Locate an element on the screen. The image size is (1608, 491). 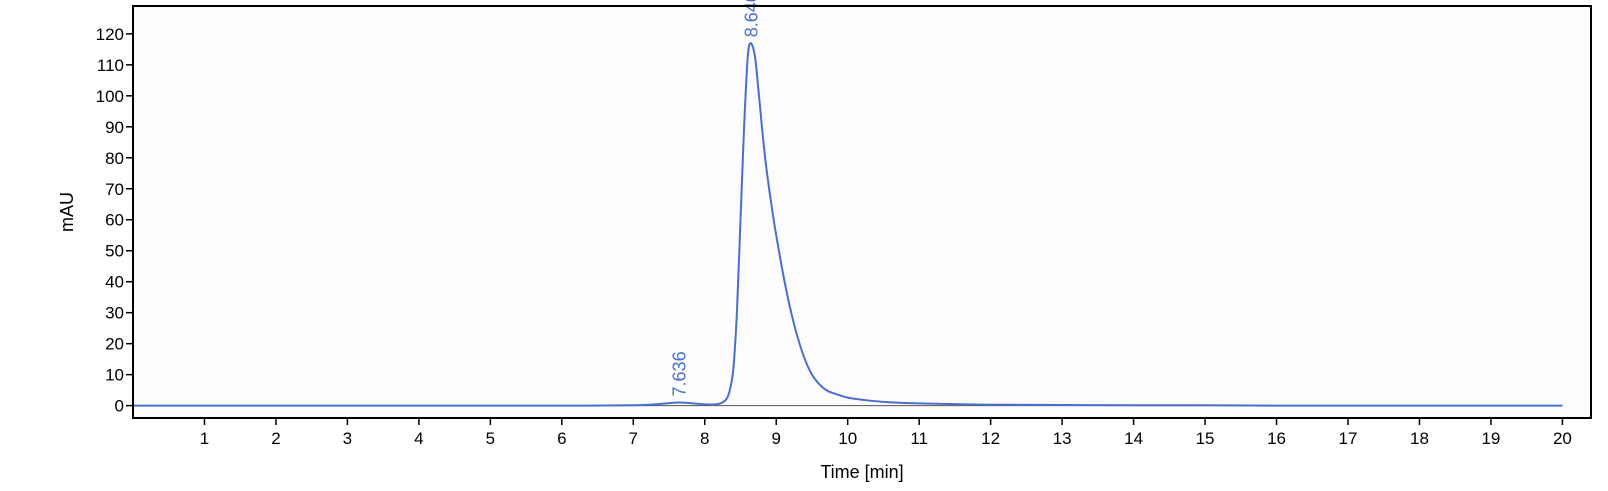
y-tick-label: 30 is located at coordinates (114, 313).